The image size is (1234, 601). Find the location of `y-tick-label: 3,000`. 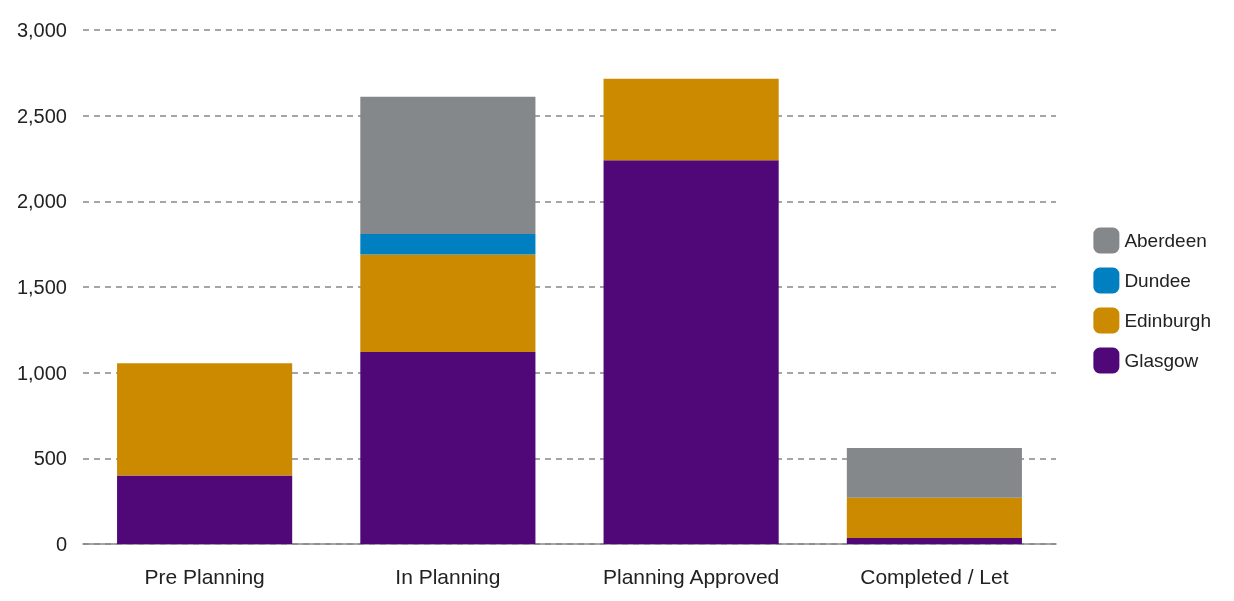

y-tick-label: 3,000 is located at coordinates (41, 30).